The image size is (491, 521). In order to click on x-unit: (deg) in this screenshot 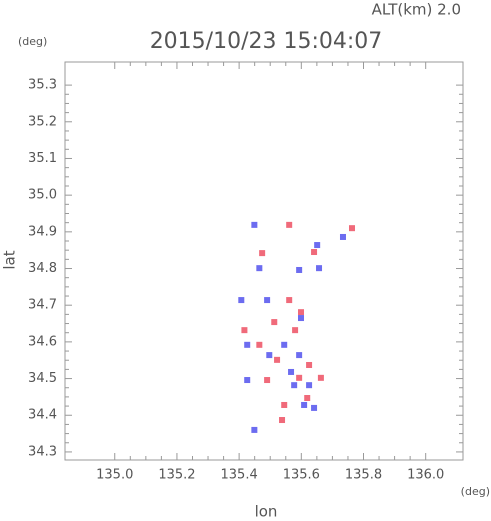, I will do `click(475, 491)`.